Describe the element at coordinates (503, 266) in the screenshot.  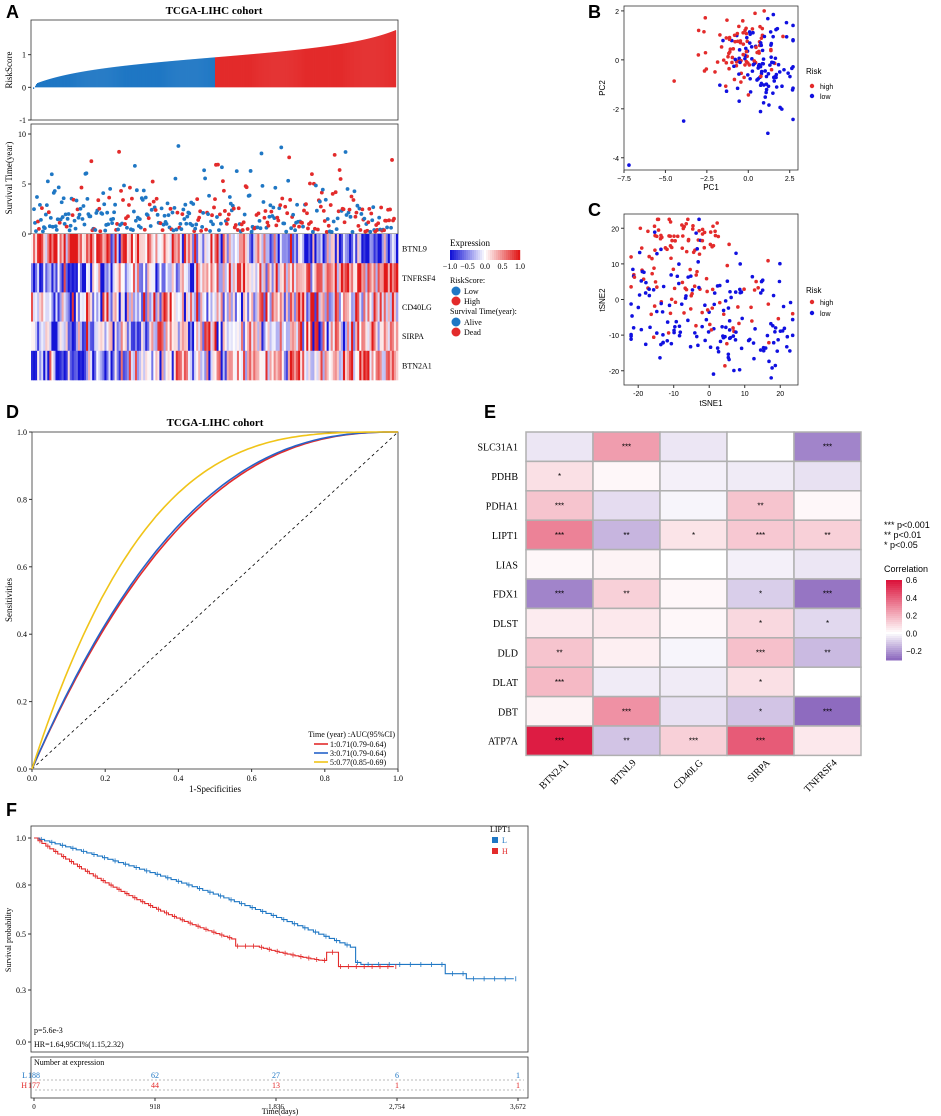
I see `expression-legend-tick: 0.5` at that location.